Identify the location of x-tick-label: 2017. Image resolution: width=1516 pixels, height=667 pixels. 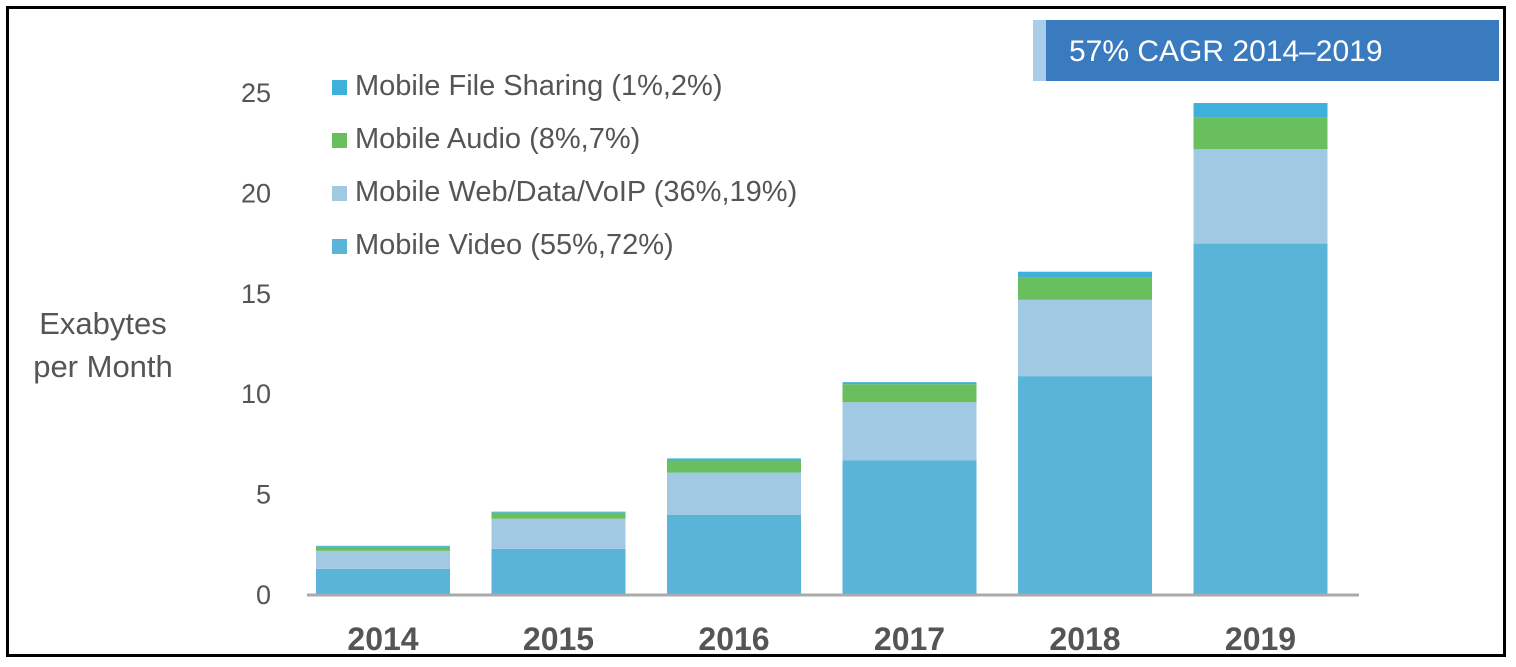
(909, 637).